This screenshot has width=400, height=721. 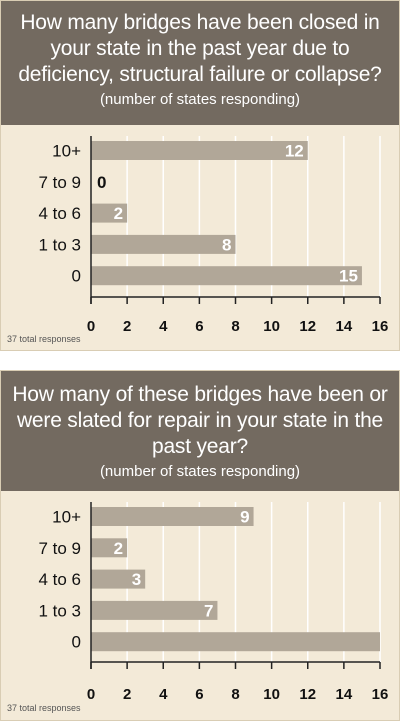 What do you see at coordinates (226, 244) in the screenshot?
I see `data-label: 8` at bounding box center [226, 244].